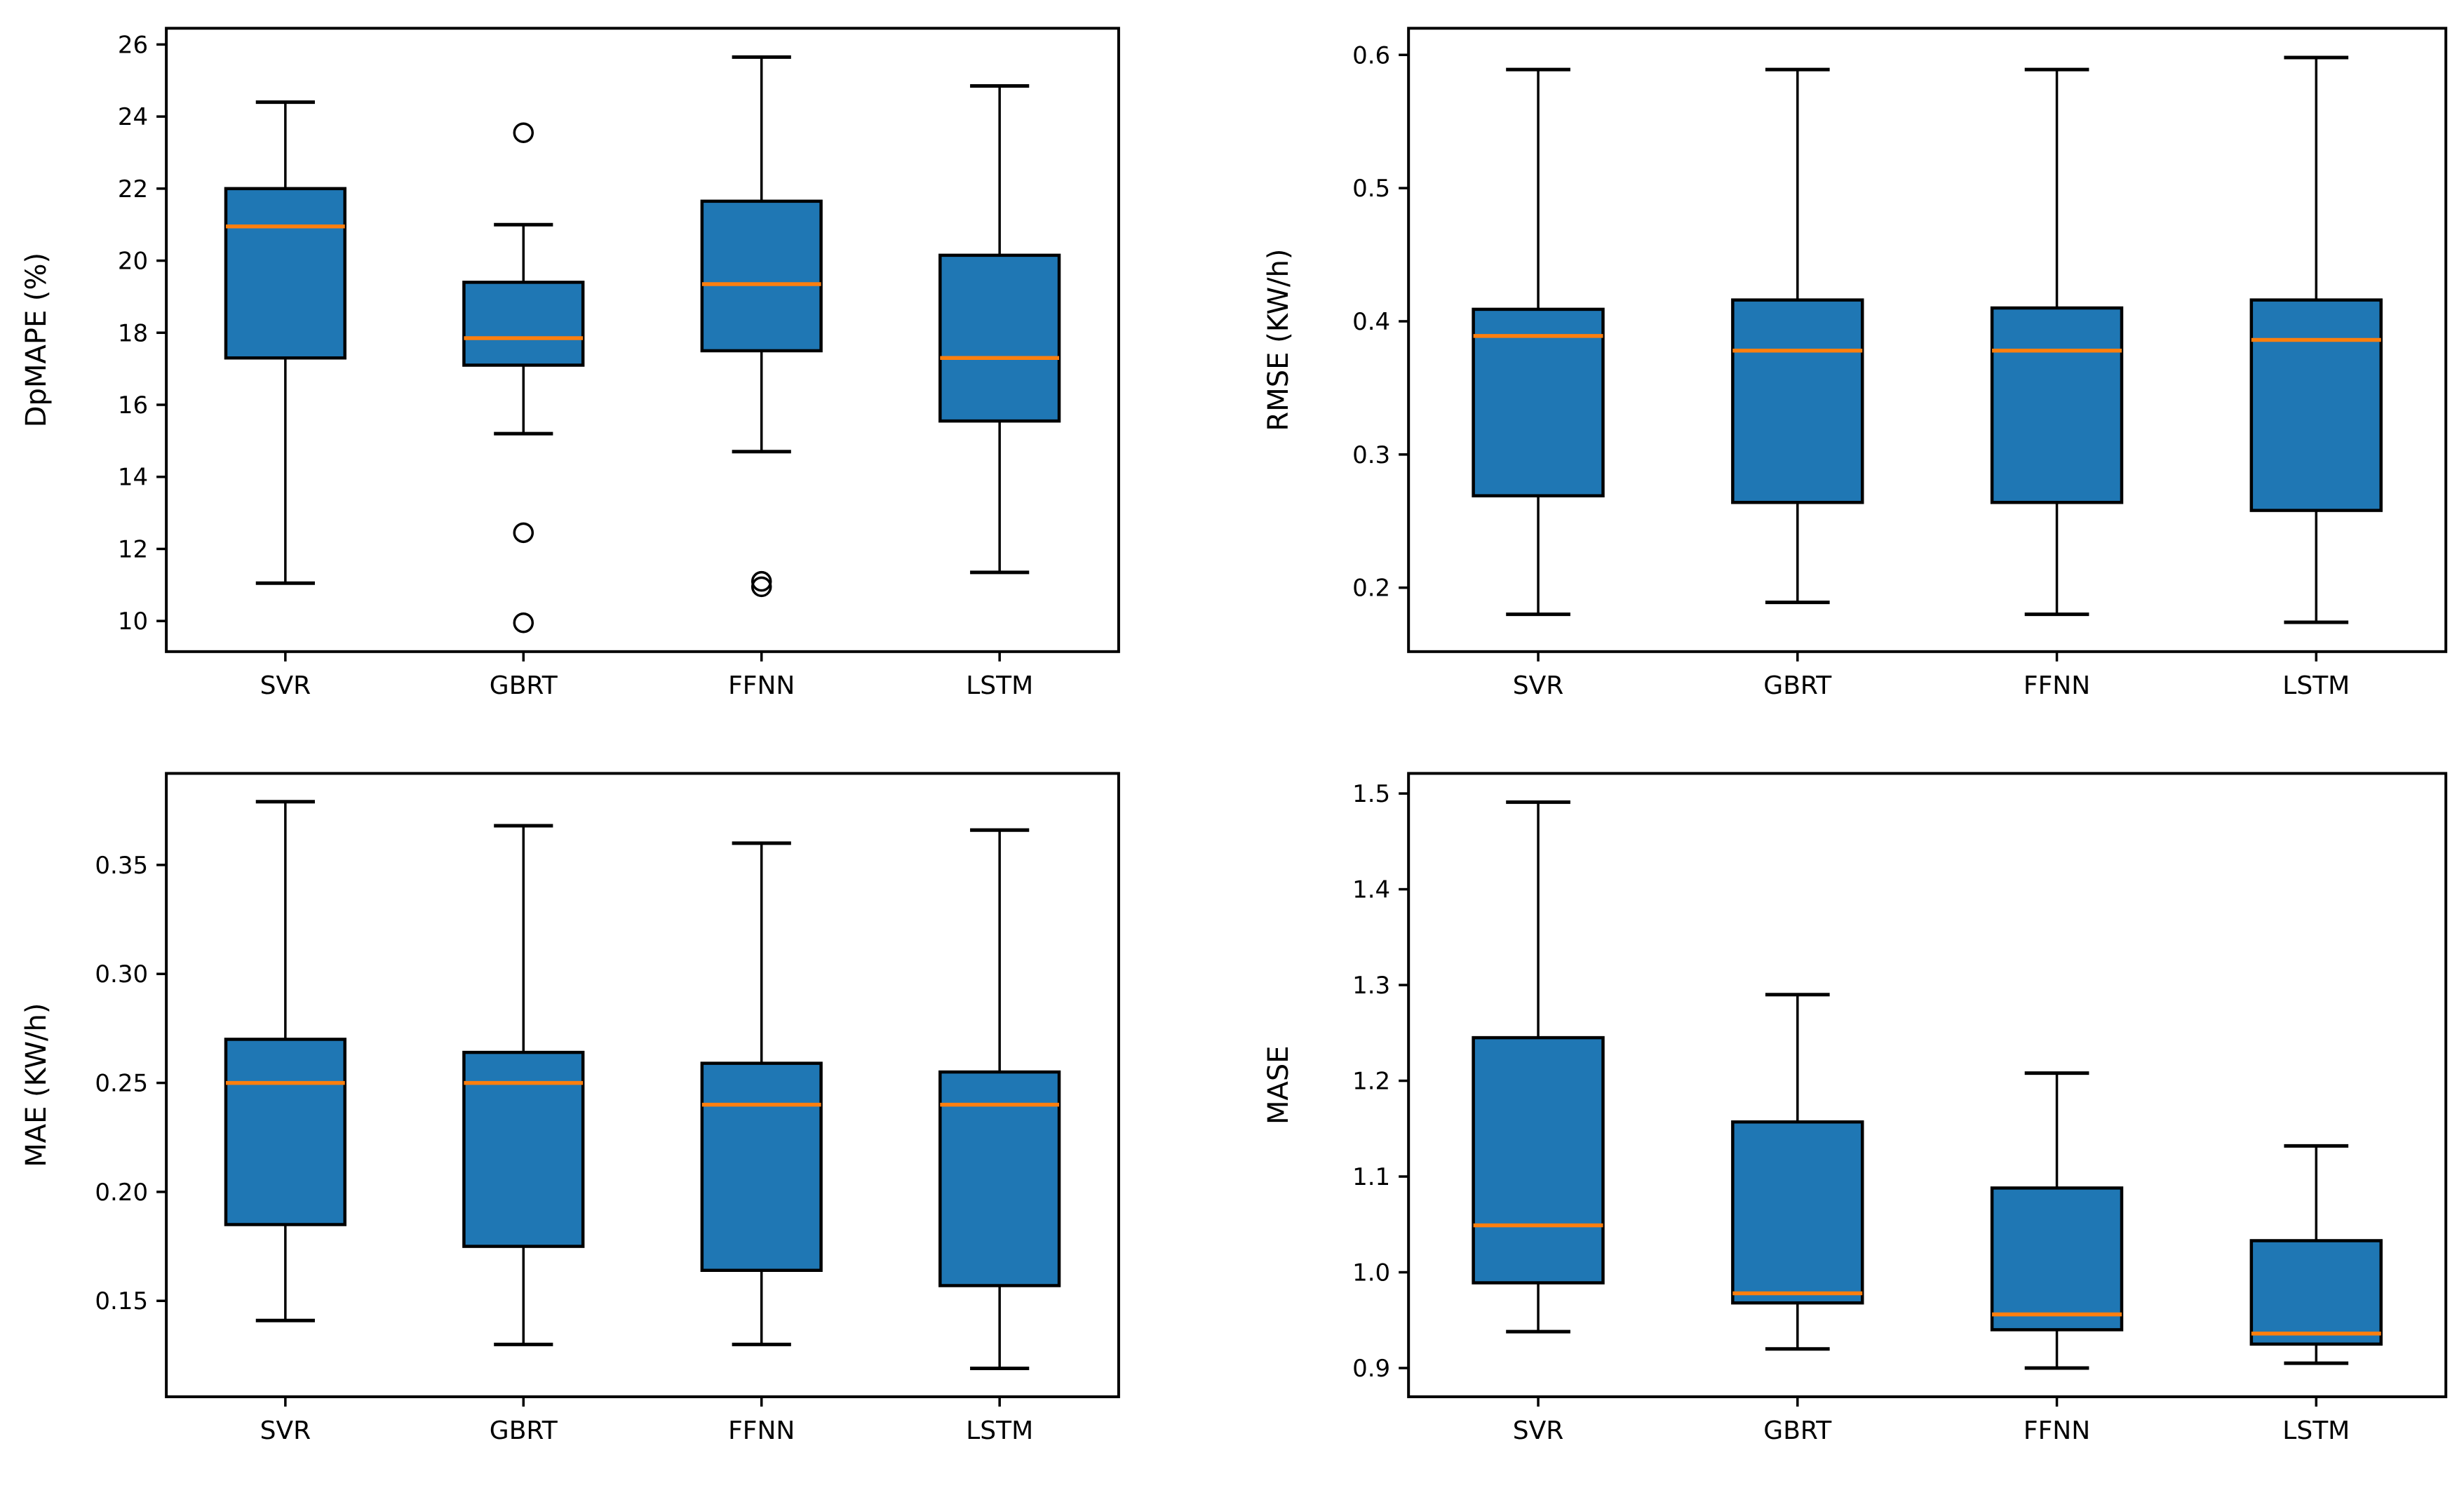 The height and width of the screenshot is (1488, 2464). Describe the element at coordinates (1371, 455) in the screenshot. I see `y-tick-label: 0.3` at that location.